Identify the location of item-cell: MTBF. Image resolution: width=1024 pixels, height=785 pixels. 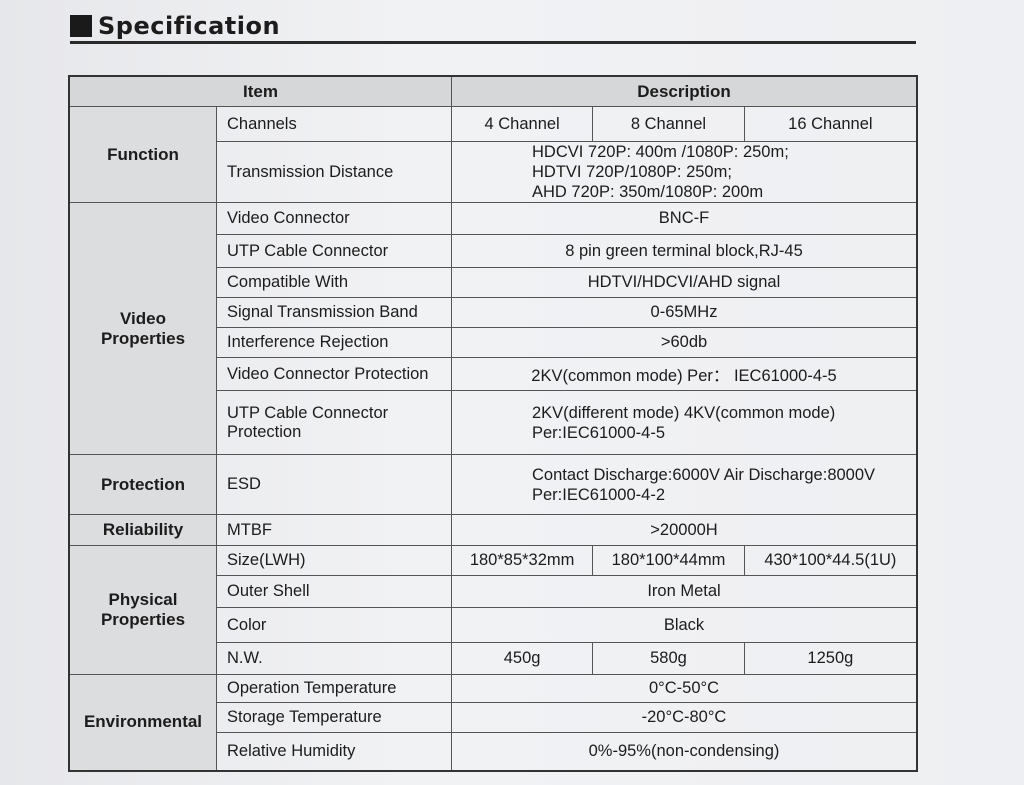
(334, 530).